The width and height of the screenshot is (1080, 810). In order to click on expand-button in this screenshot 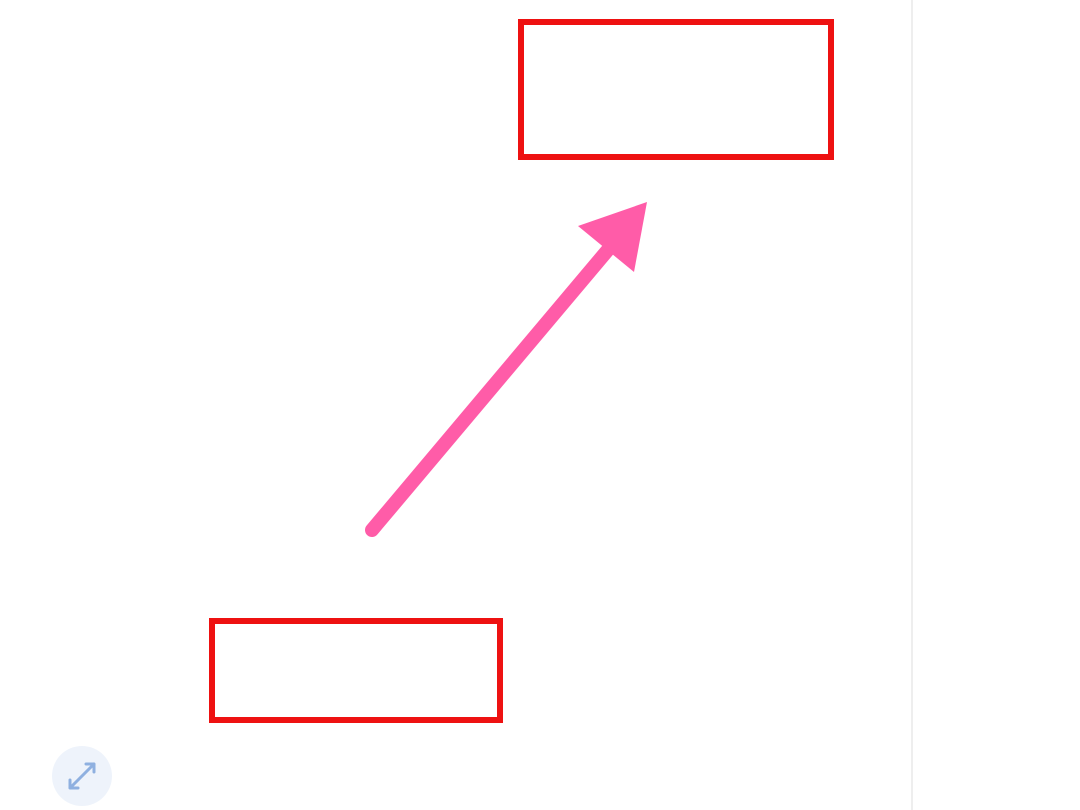, I will do `click(82, 776)`.